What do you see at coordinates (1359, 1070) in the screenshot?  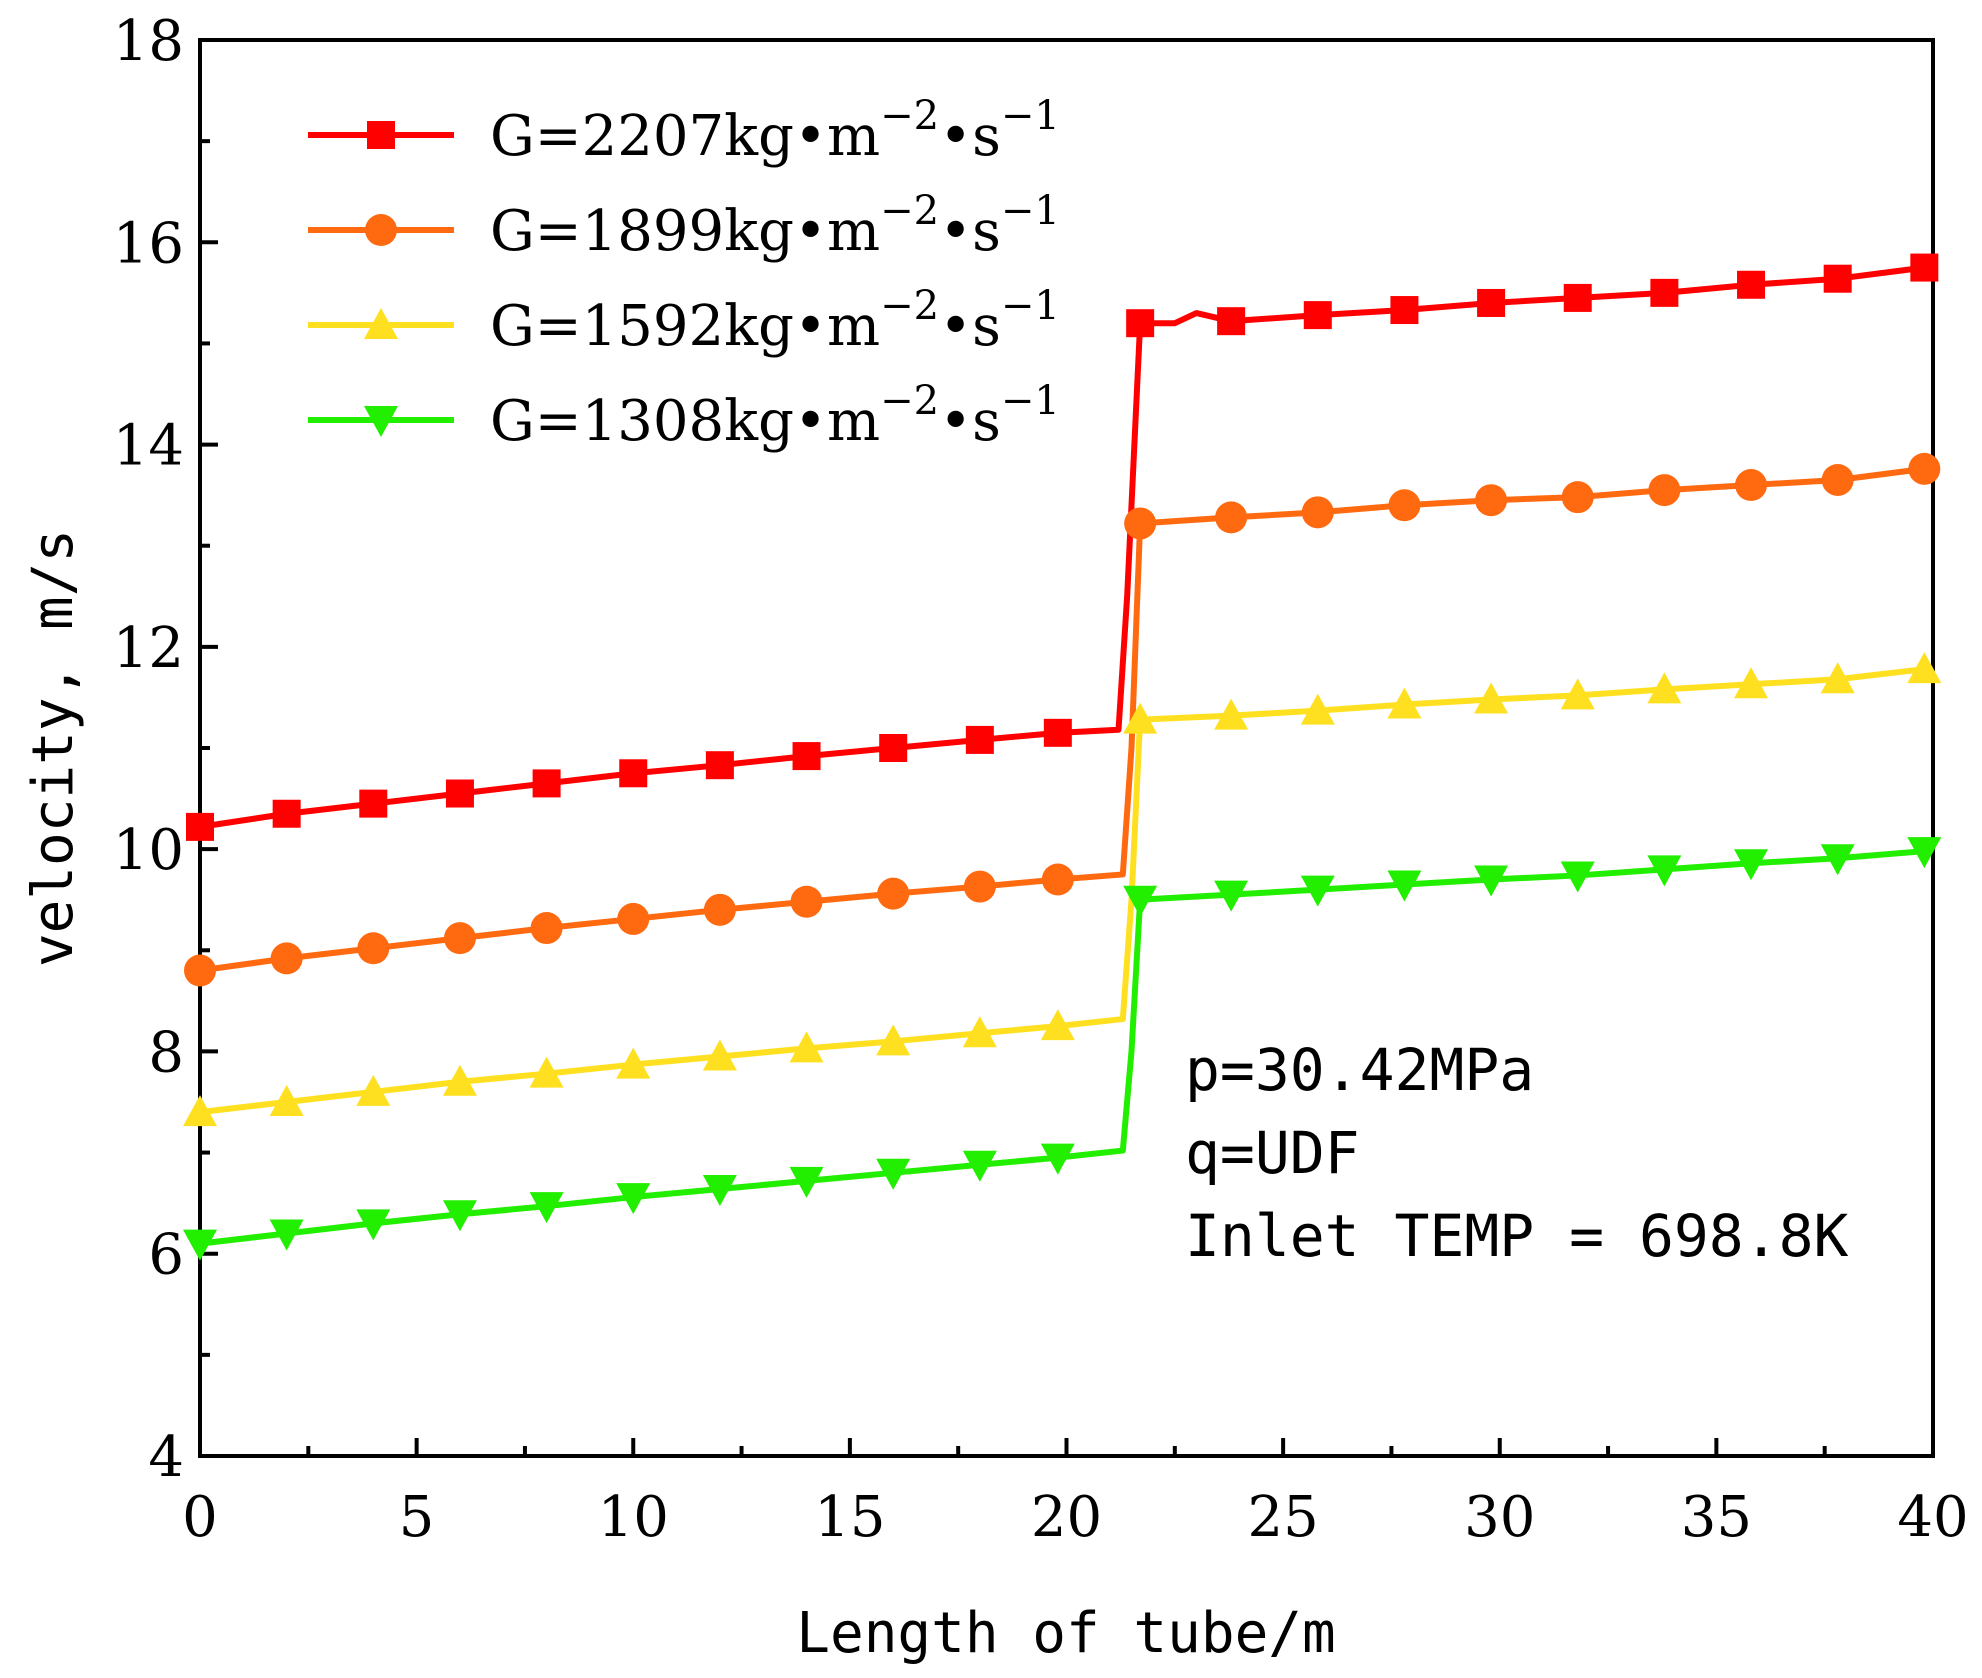 I see `annotation-pressure: p=30.42MPa` at bounding box center [1359, 1070].